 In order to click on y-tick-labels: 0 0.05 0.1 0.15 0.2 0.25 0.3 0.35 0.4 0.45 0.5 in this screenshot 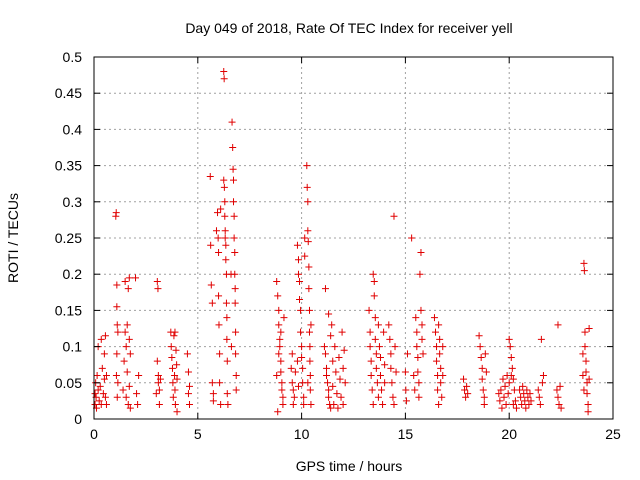, I will do `click(68, 238)`.